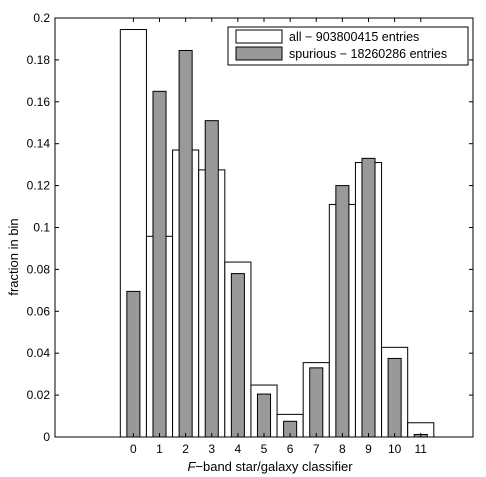 This screenshot has width=486, height=477. I want to click on x-tick-label: 9, so click(368, 449).